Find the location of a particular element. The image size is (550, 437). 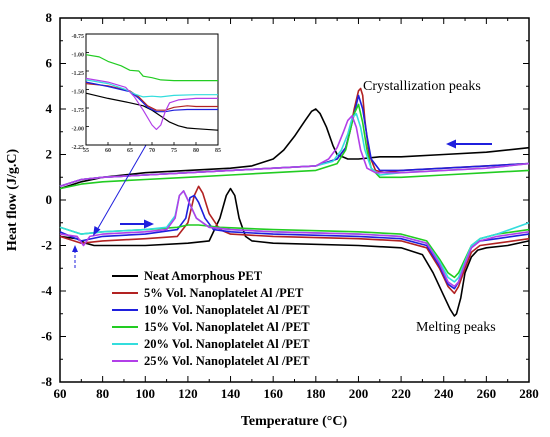

x-tick-label: 180 is located at coordinates (316, 393).